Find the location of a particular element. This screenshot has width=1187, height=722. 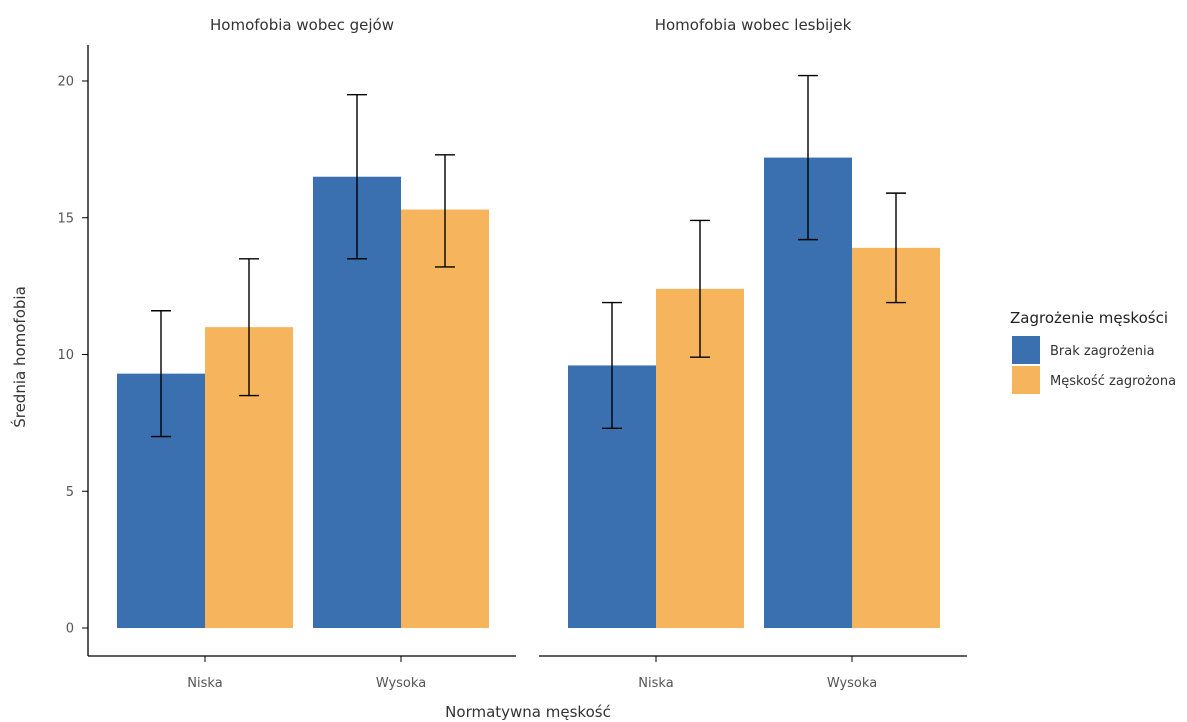

facet-title-lesbians: Homofobia wobec lesbijek is located at coordinates (753, 25).